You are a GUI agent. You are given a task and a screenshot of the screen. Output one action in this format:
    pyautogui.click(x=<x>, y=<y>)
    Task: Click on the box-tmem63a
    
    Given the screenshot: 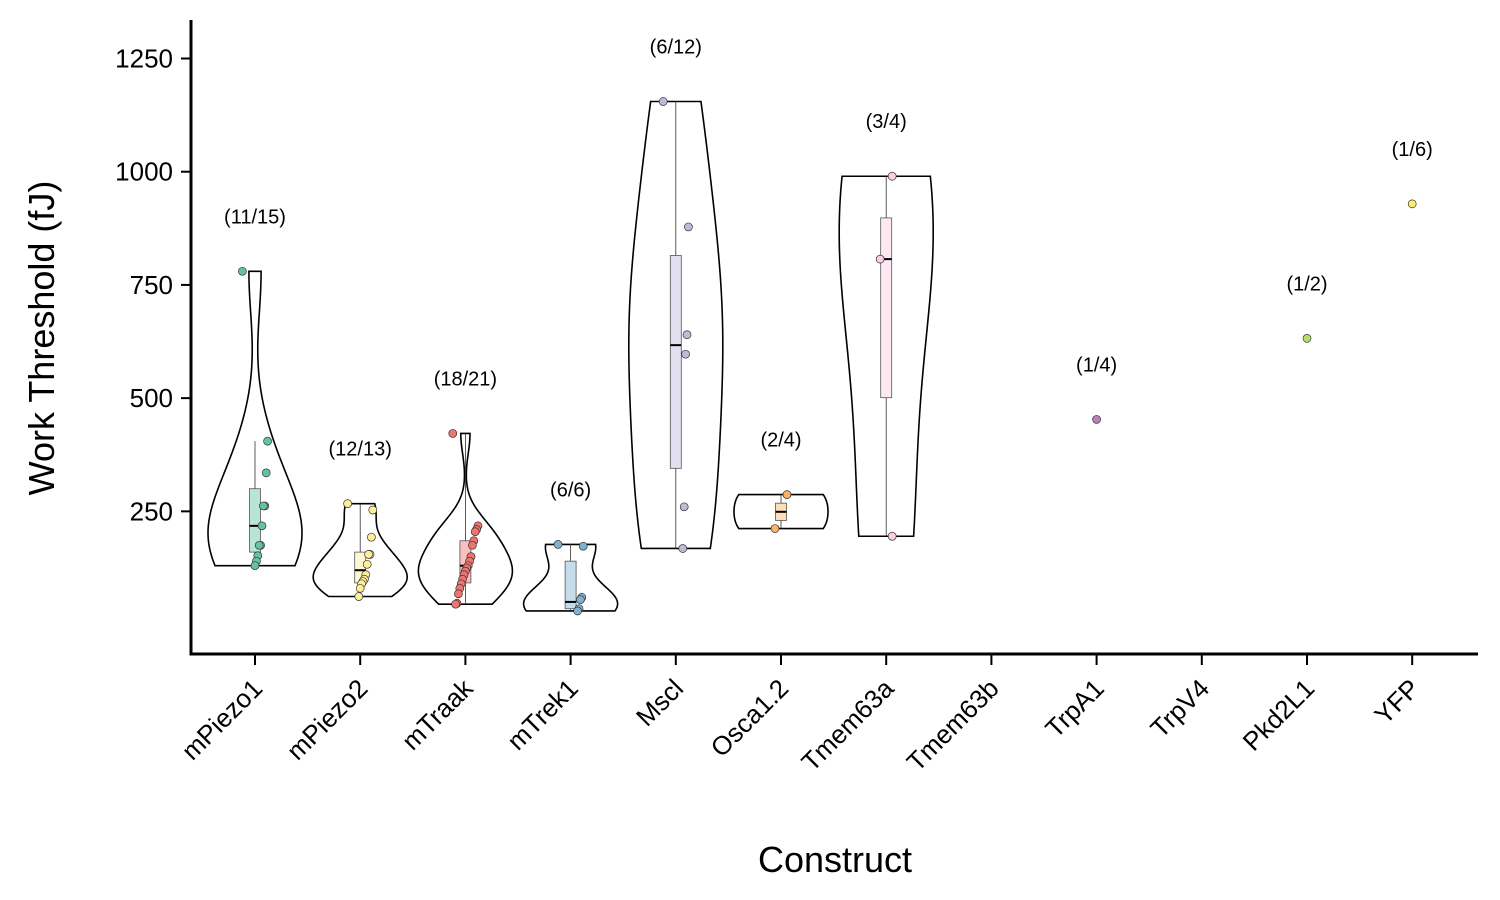 What is the action you would take?
    pyautogui.click(x=886, y=308)
    